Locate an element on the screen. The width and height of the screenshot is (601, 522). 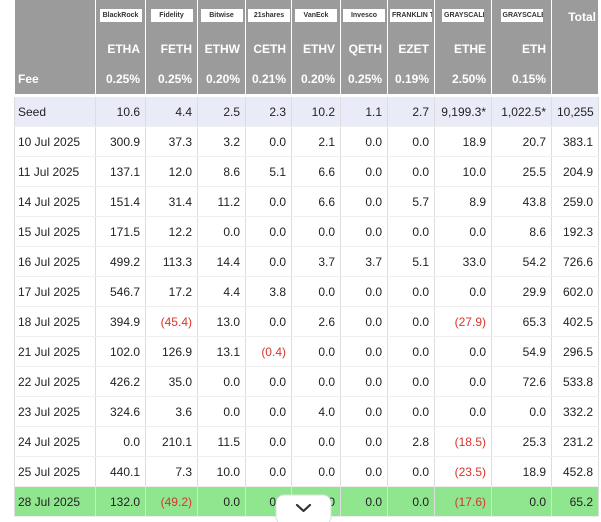
issuer-logo: BlackRock is located at coordinates (120, 15).